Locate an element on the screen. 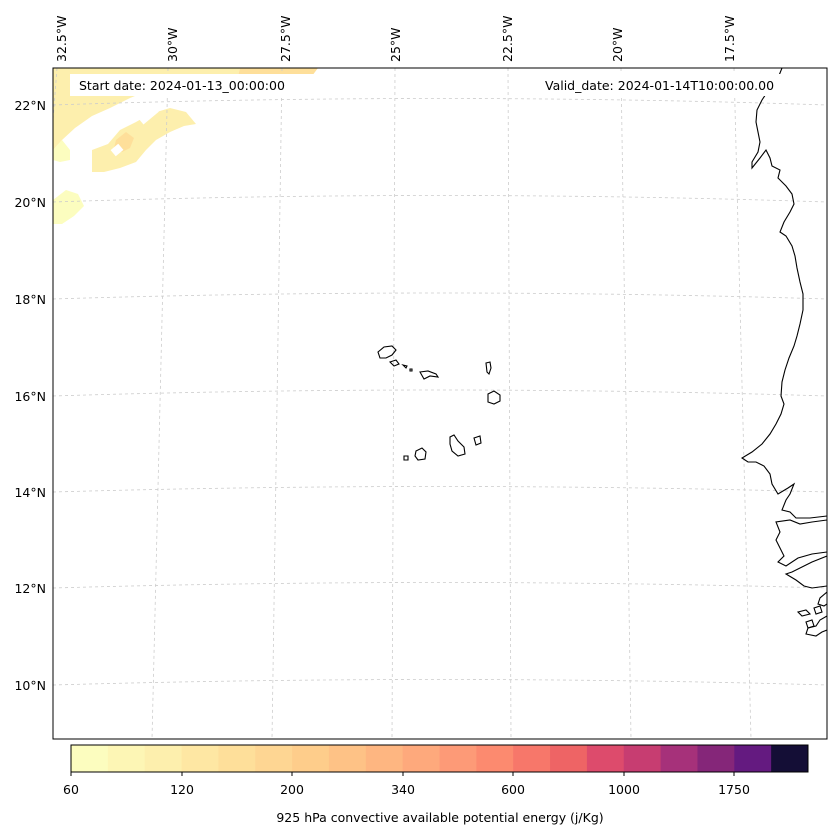 The image size is (837, 836). island-santa-luzia is located at coordinates (404, 366).